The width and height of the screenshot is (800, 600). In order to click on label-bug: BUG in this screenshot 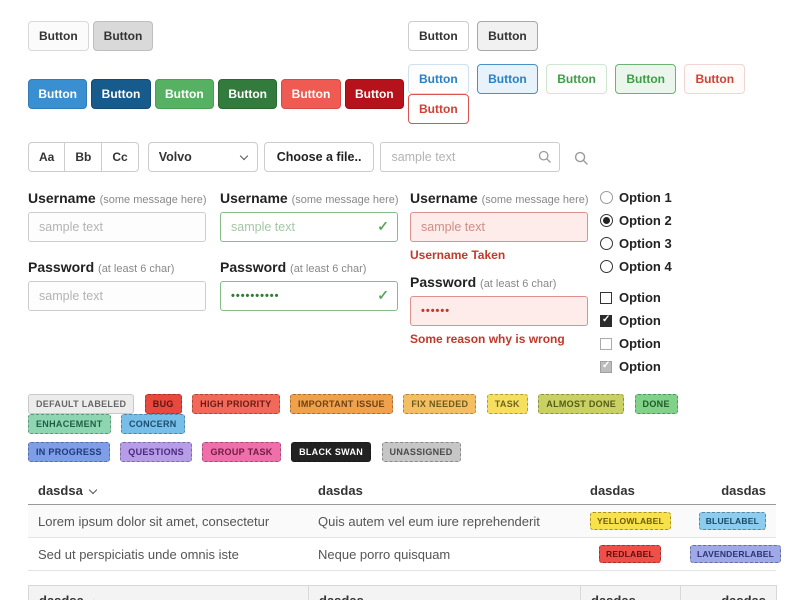, I will do `click(163, 404)`.